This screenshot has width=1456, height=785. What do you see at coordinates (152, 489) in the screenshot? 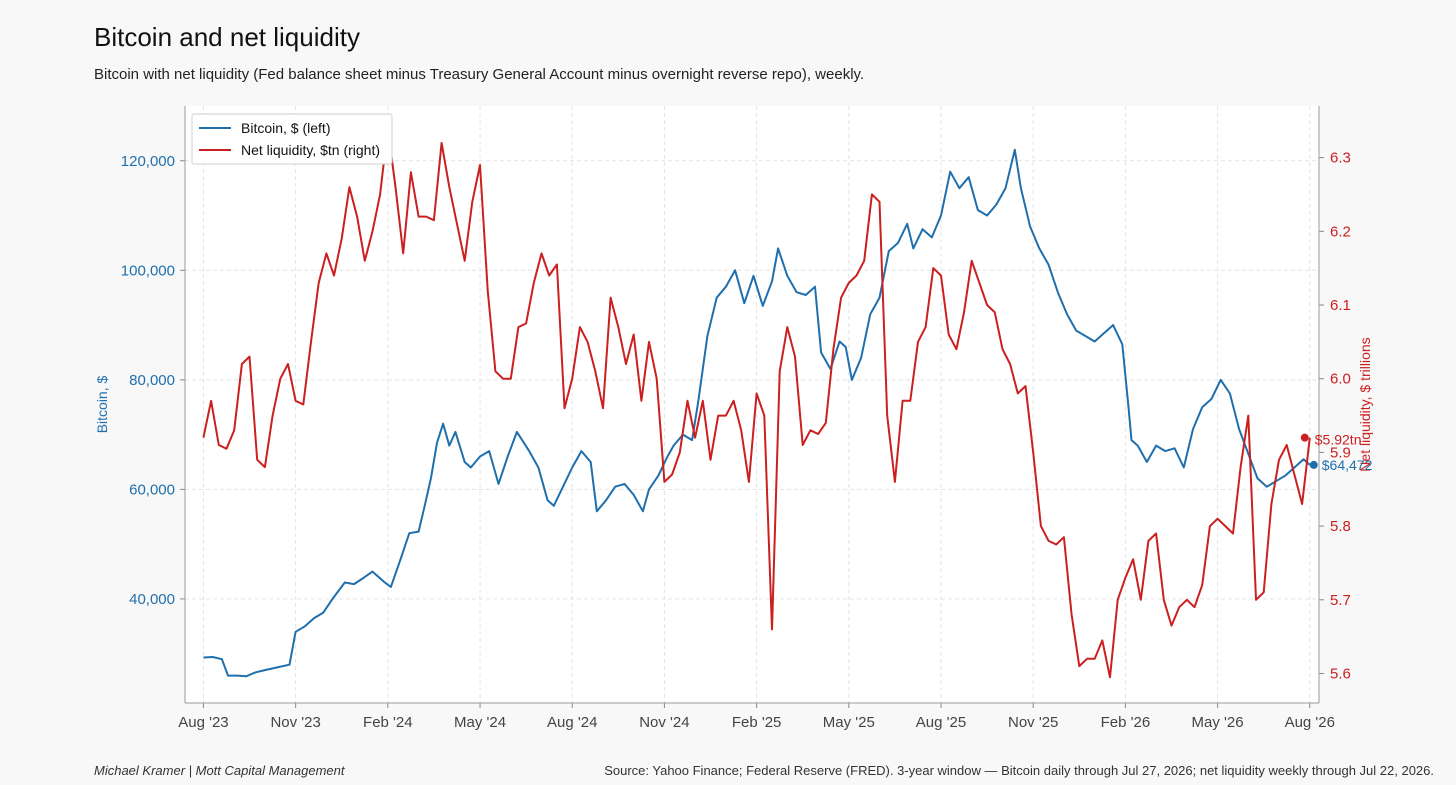
I see `y-left-tick-label: 60,000` at bounding box center [152, 489].